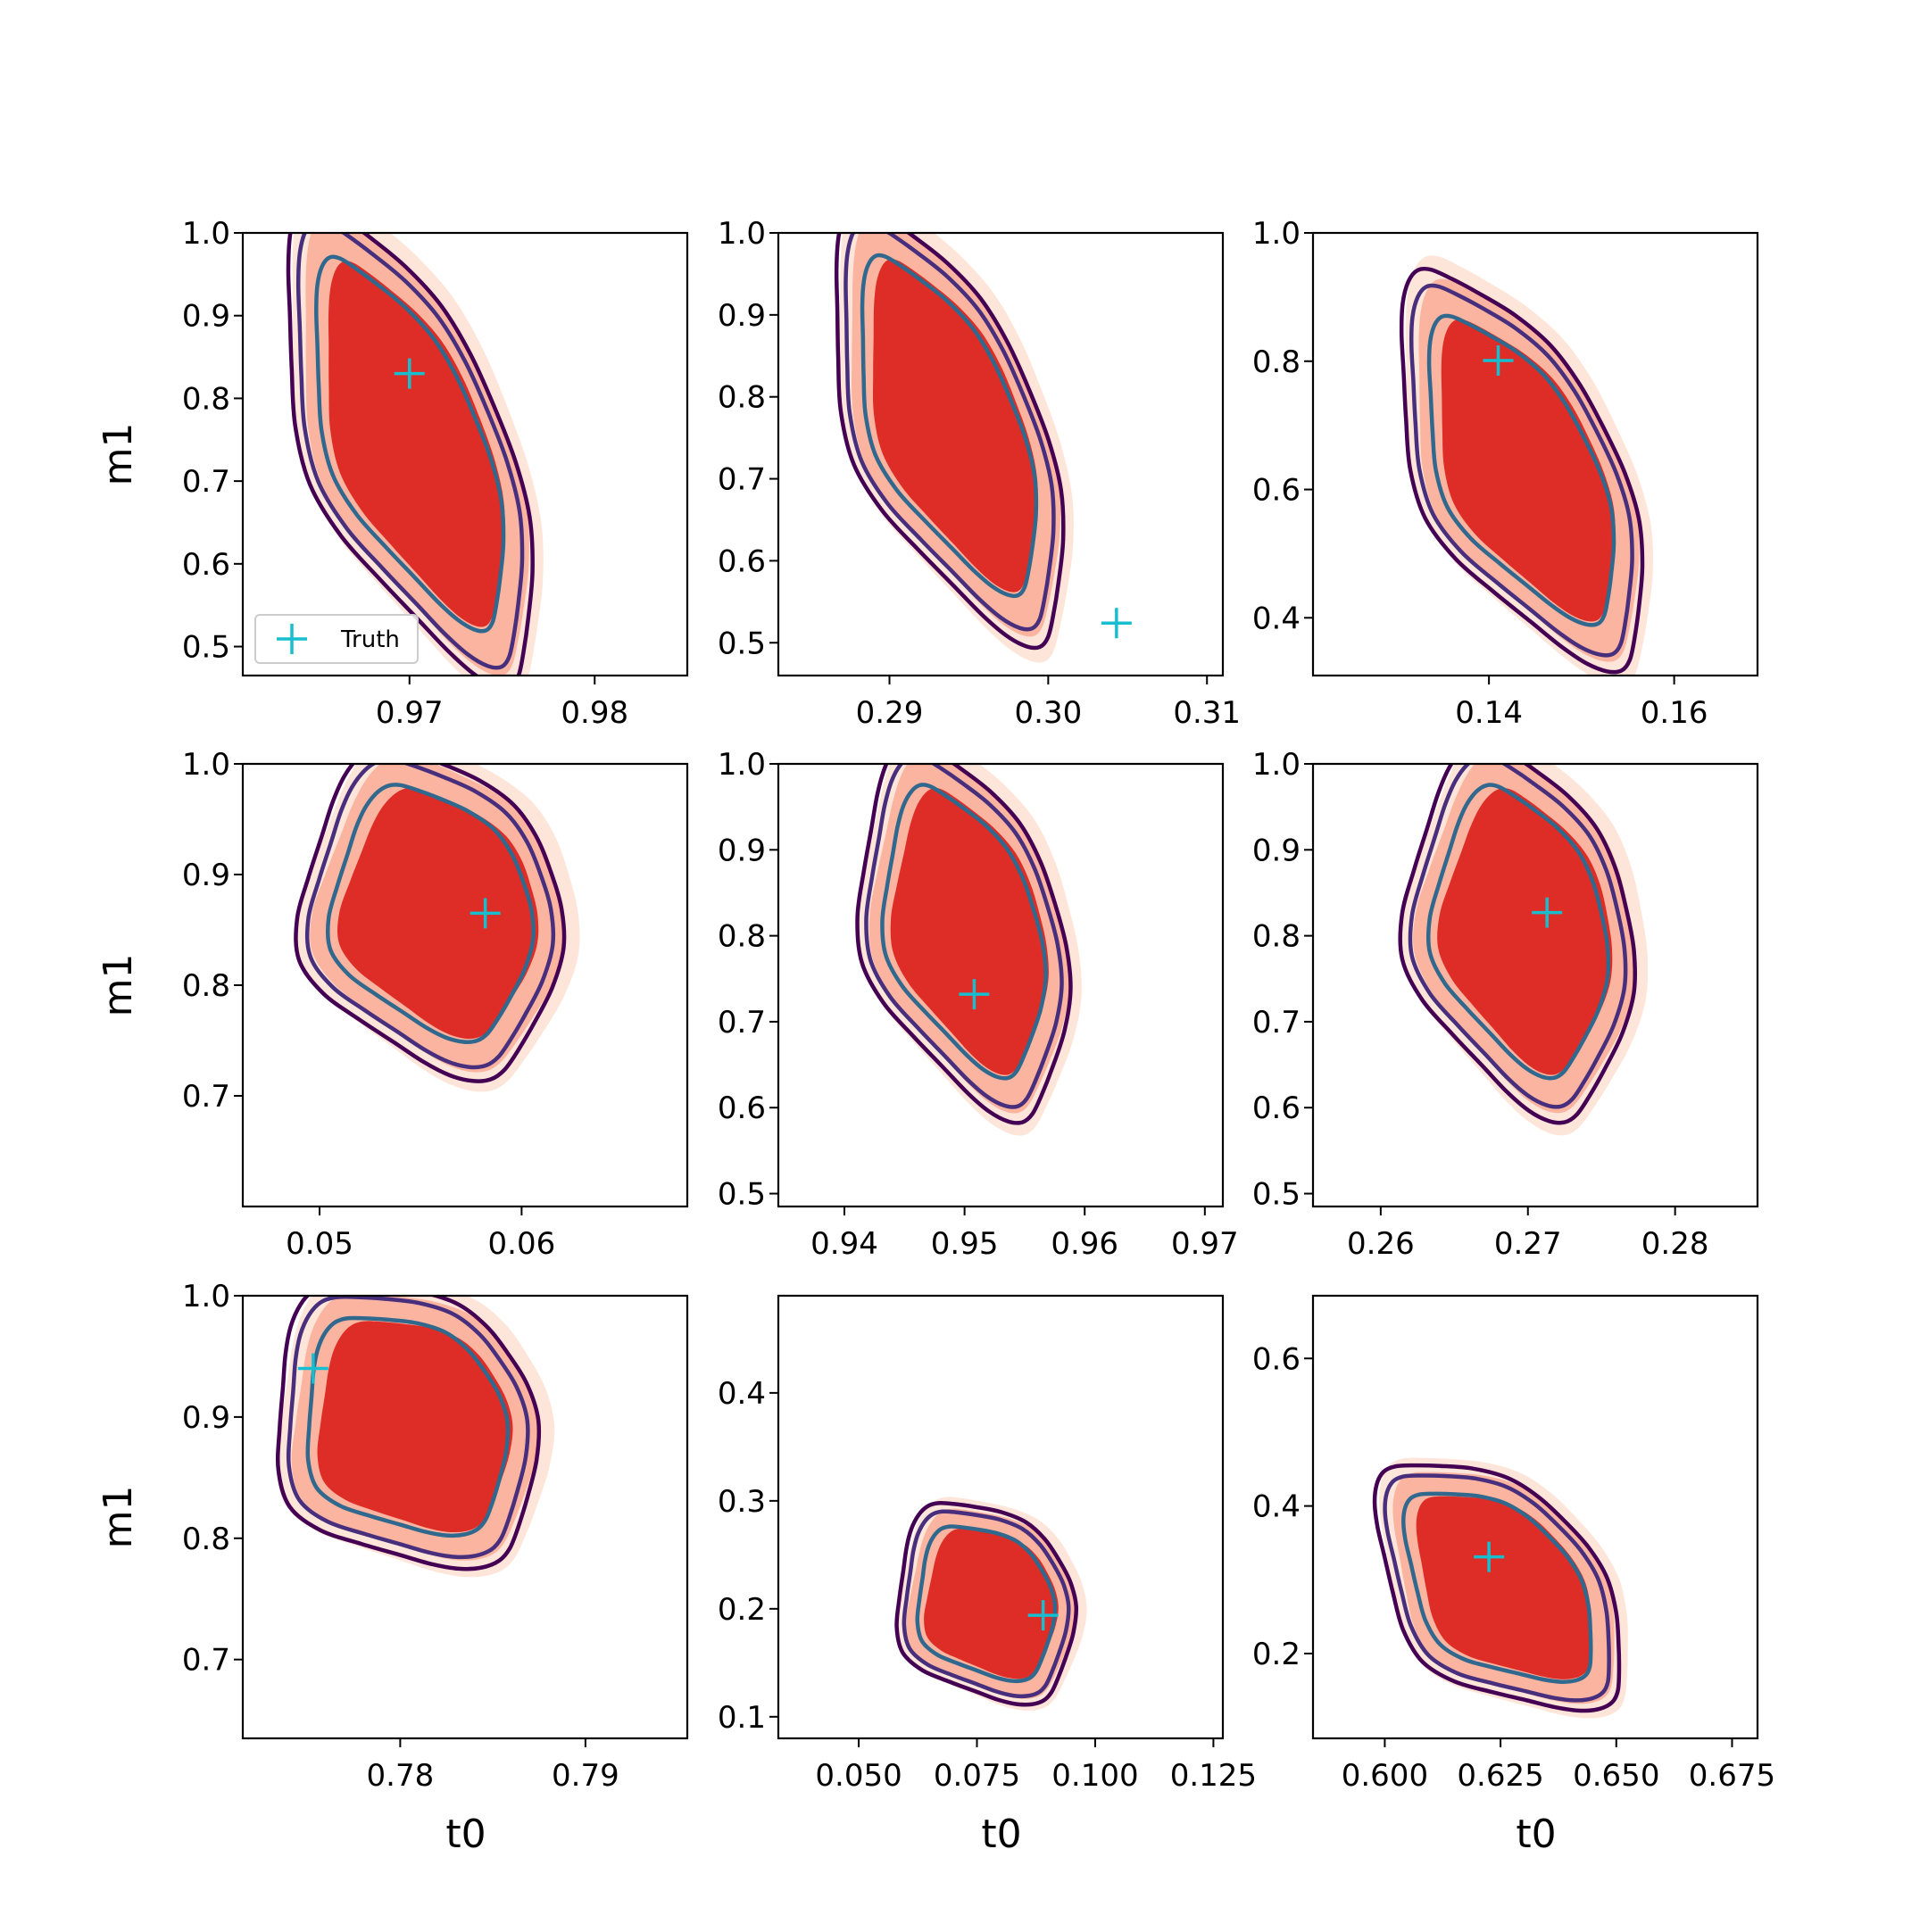  I want to click on legend-label: Truth, so click(370, 639).